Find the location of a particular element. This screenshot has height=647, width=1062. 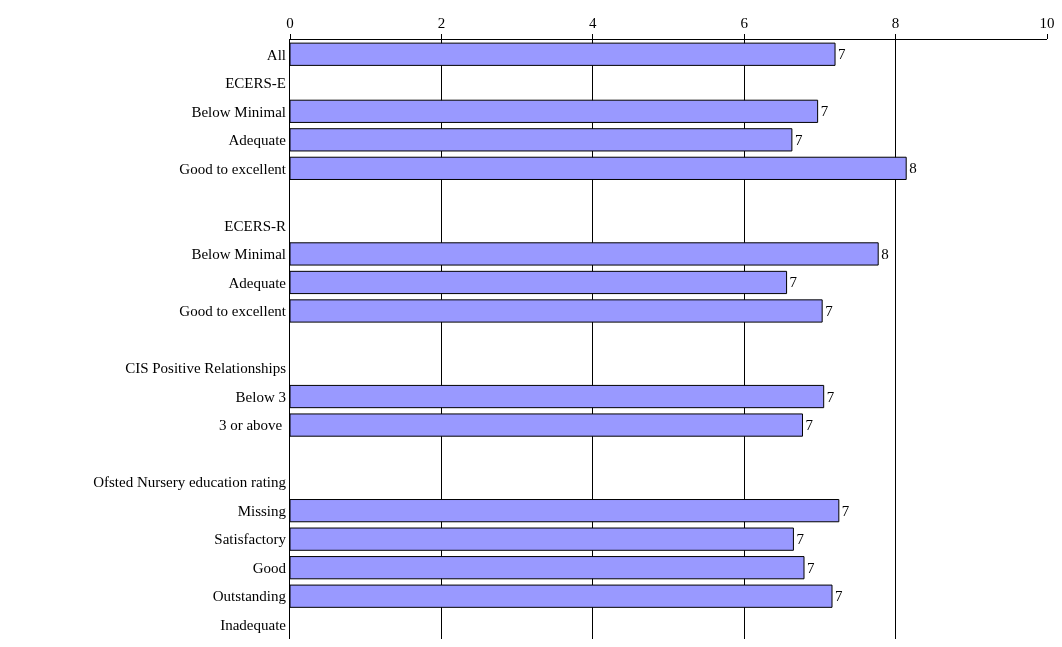

y-tick-label: ECERS-E is located at coordinates (255, 83).